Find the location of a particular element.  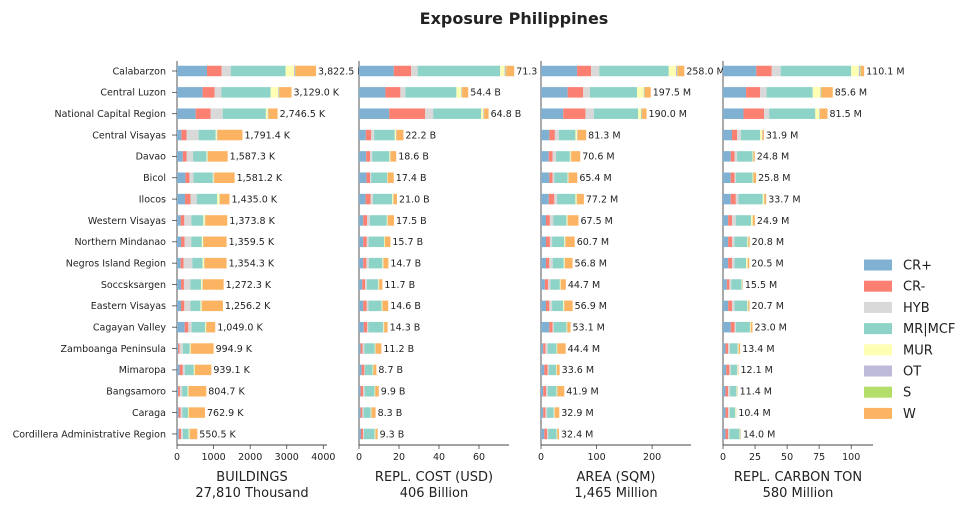

legend: CR+ CR- HYB MR|MCF MUR OT SW is located at coordinates (909, 340).